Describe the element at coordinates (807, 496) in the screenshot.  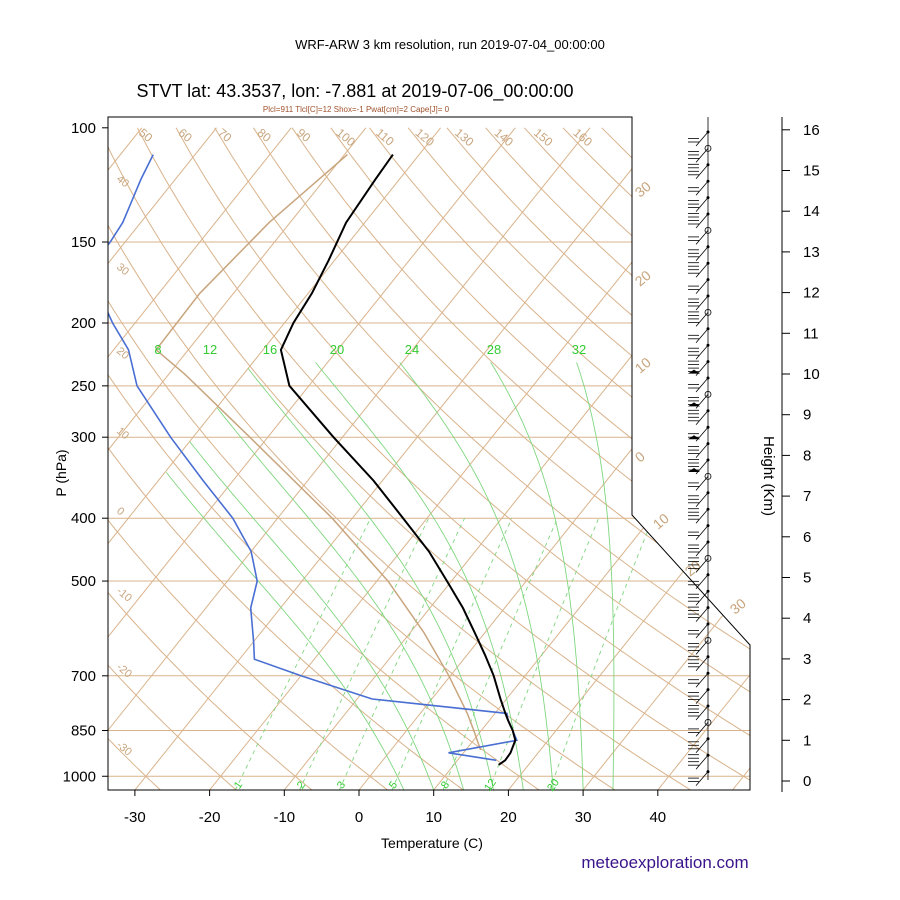
I see `height-tick-label: 7` at that location.